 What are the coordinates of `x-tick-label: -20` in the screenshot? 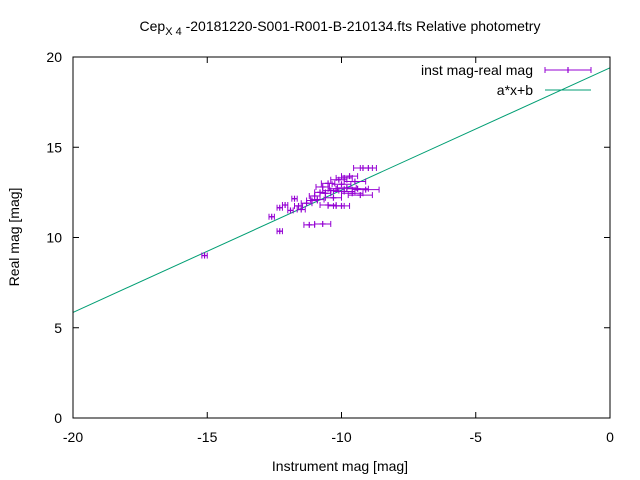 It's located at (73, 437).